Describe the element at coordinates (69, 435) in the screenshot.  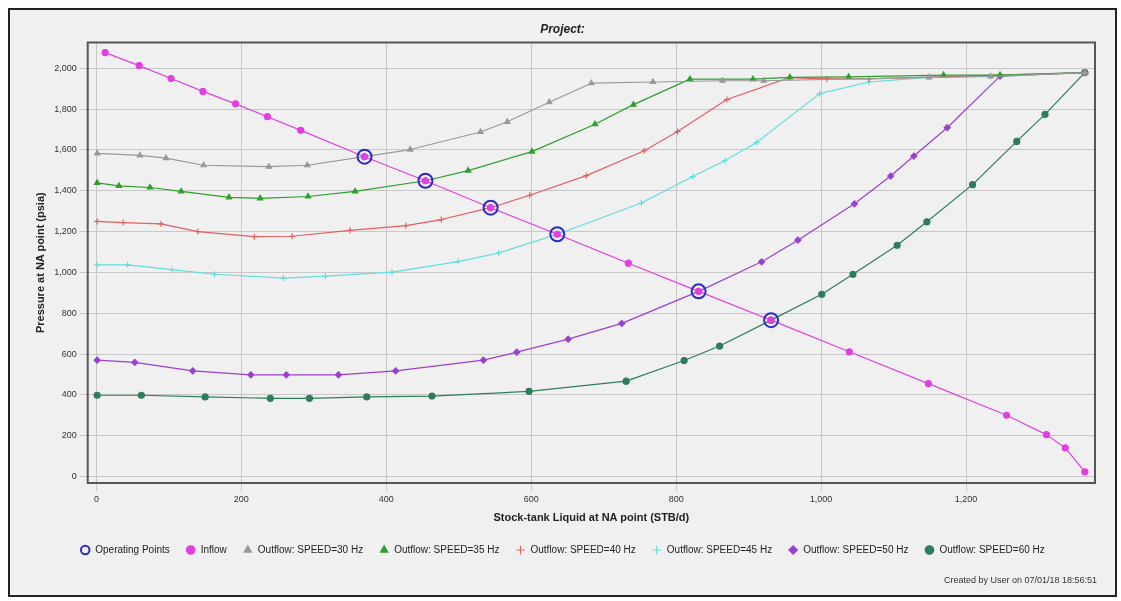
I see `y-tick-label: 200` at that location.